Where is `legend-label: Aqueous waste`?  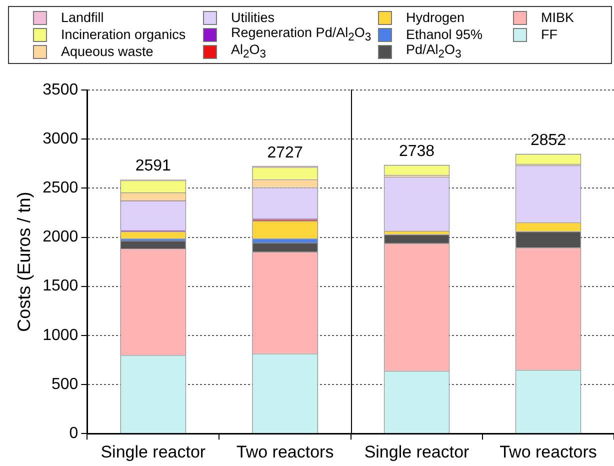 legend-label: Aqueous waste is located at coordinates (107, 51).